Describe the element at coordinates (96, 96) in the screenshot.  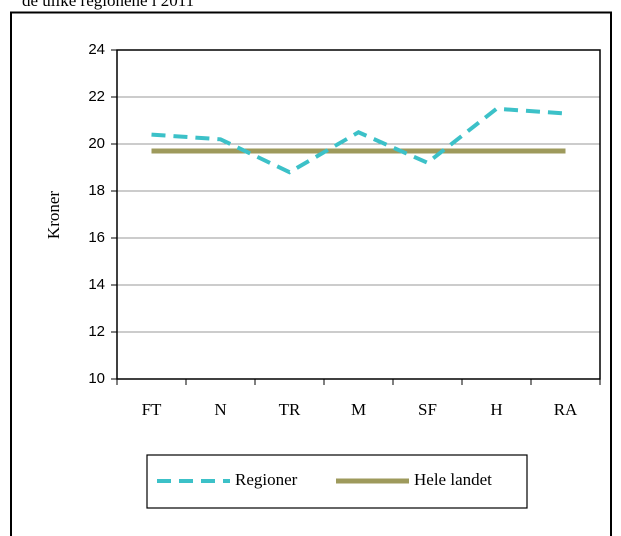
I see `y-tick-label: 22` at that location.